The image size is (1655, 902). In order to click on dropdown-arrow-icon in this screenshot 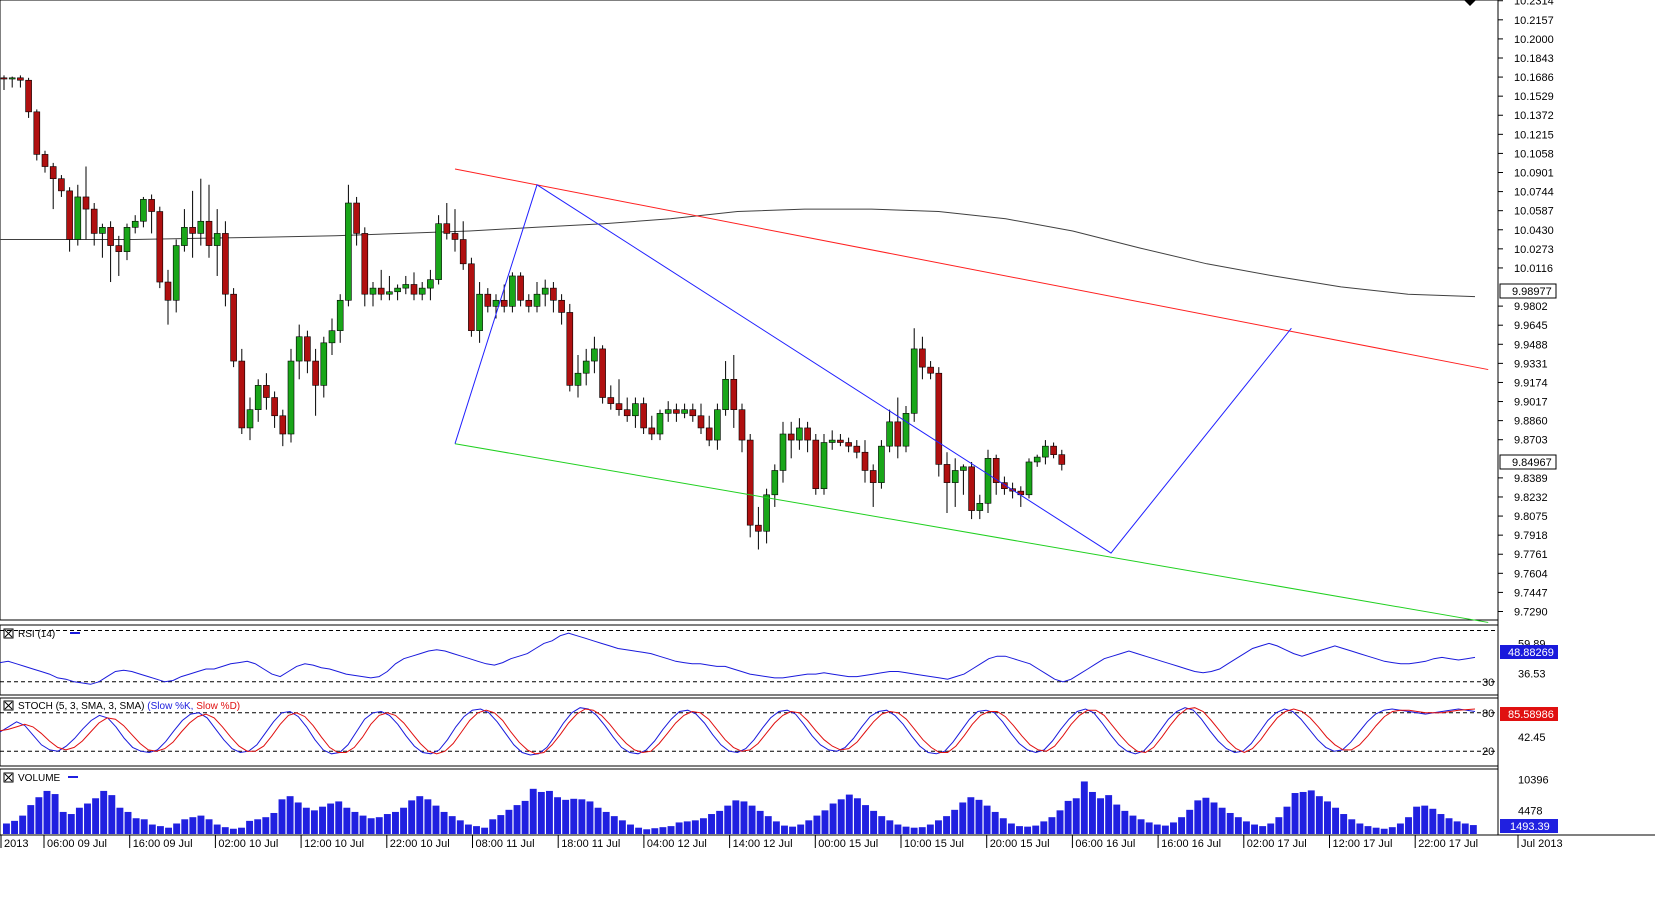, I will do `click(1470, 3)`.